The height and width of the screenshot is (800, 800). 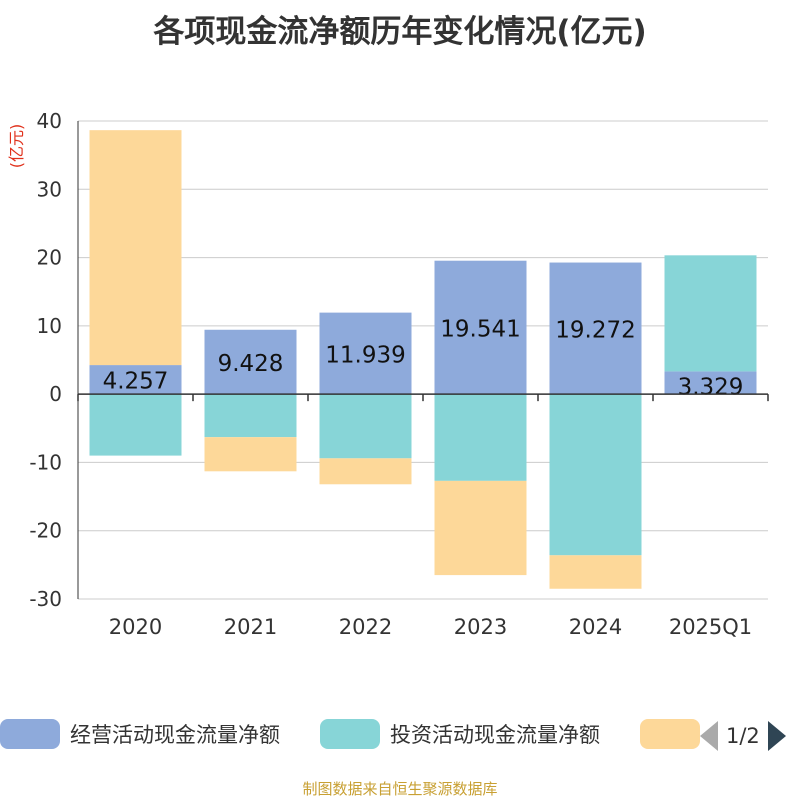 I want to click on x-tick-label: 2020, so click(x=135, y=627).